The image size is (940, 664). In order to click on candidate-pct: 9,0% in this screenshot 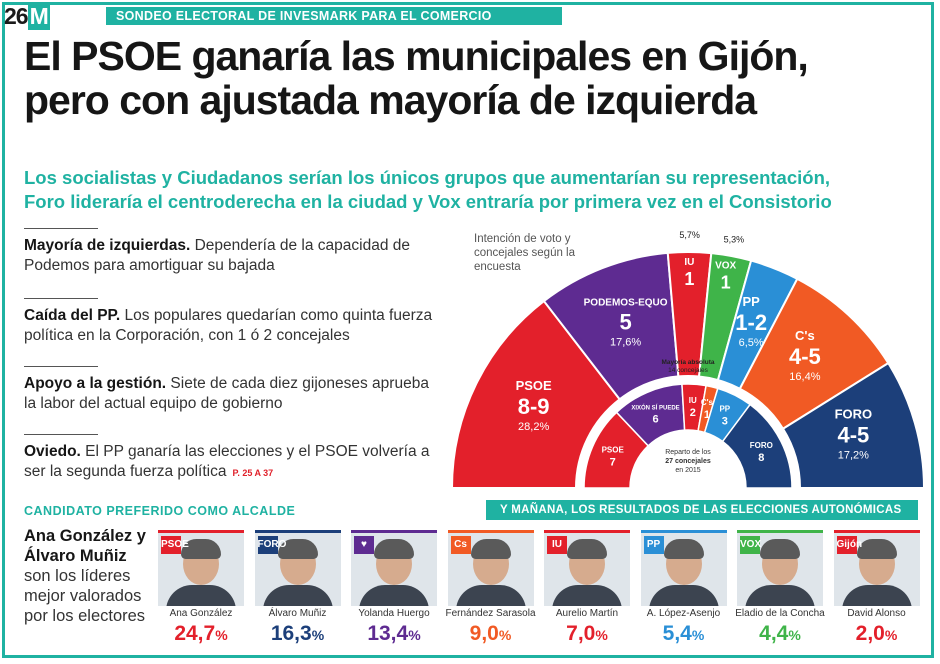, I will do `click(491, 634)`.